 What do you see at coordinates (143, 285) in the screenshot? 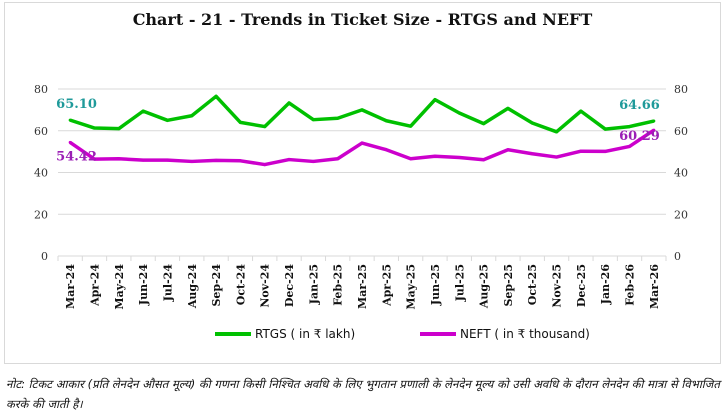
I see `x-tick-label: Jun-24` at bounding box center [143, 285].